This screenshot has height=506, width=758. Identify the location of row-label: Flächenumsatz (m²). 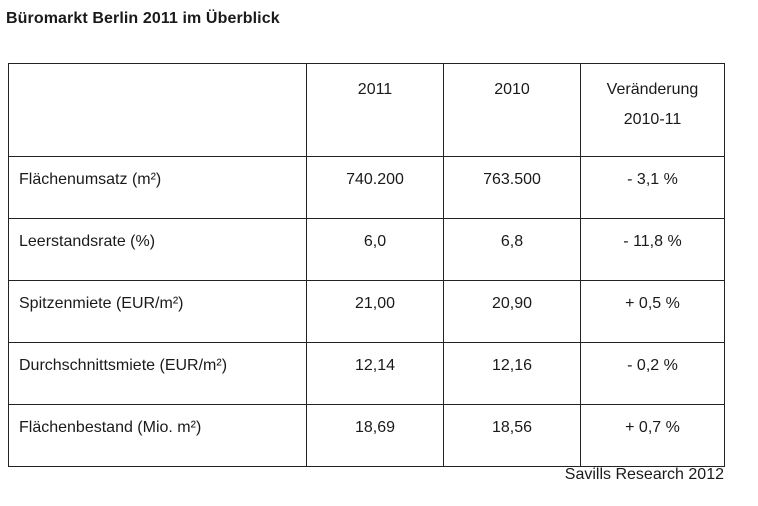
(157, 187).